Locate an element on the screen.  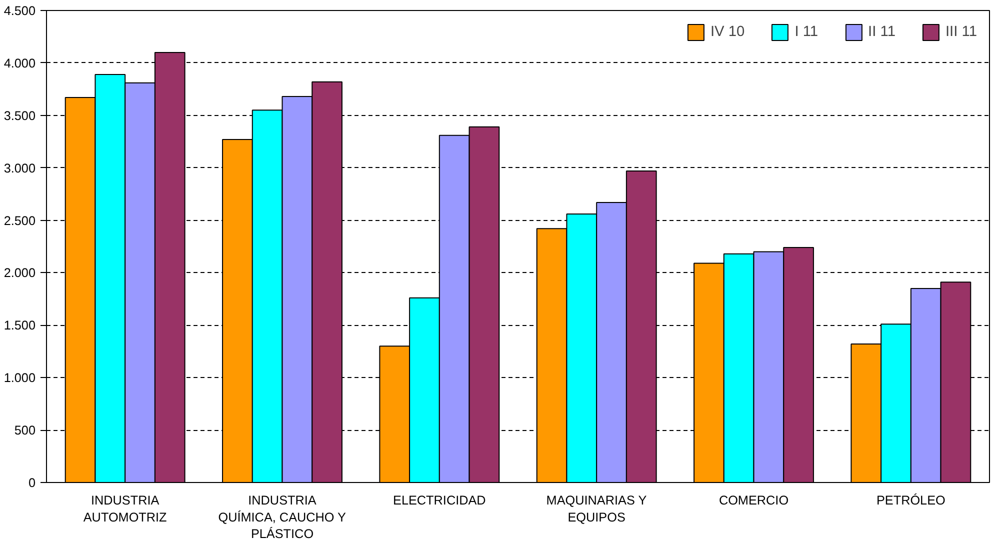
legend-label: II 11 is located at coordinates (882, 32).